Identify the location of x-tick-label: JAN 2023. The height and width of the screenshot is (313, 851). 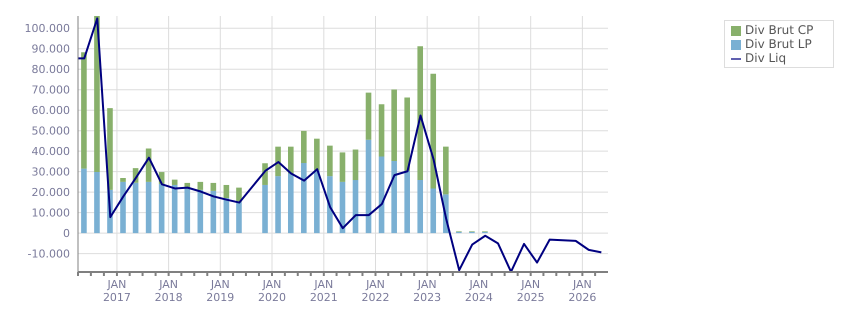
(427, 291).